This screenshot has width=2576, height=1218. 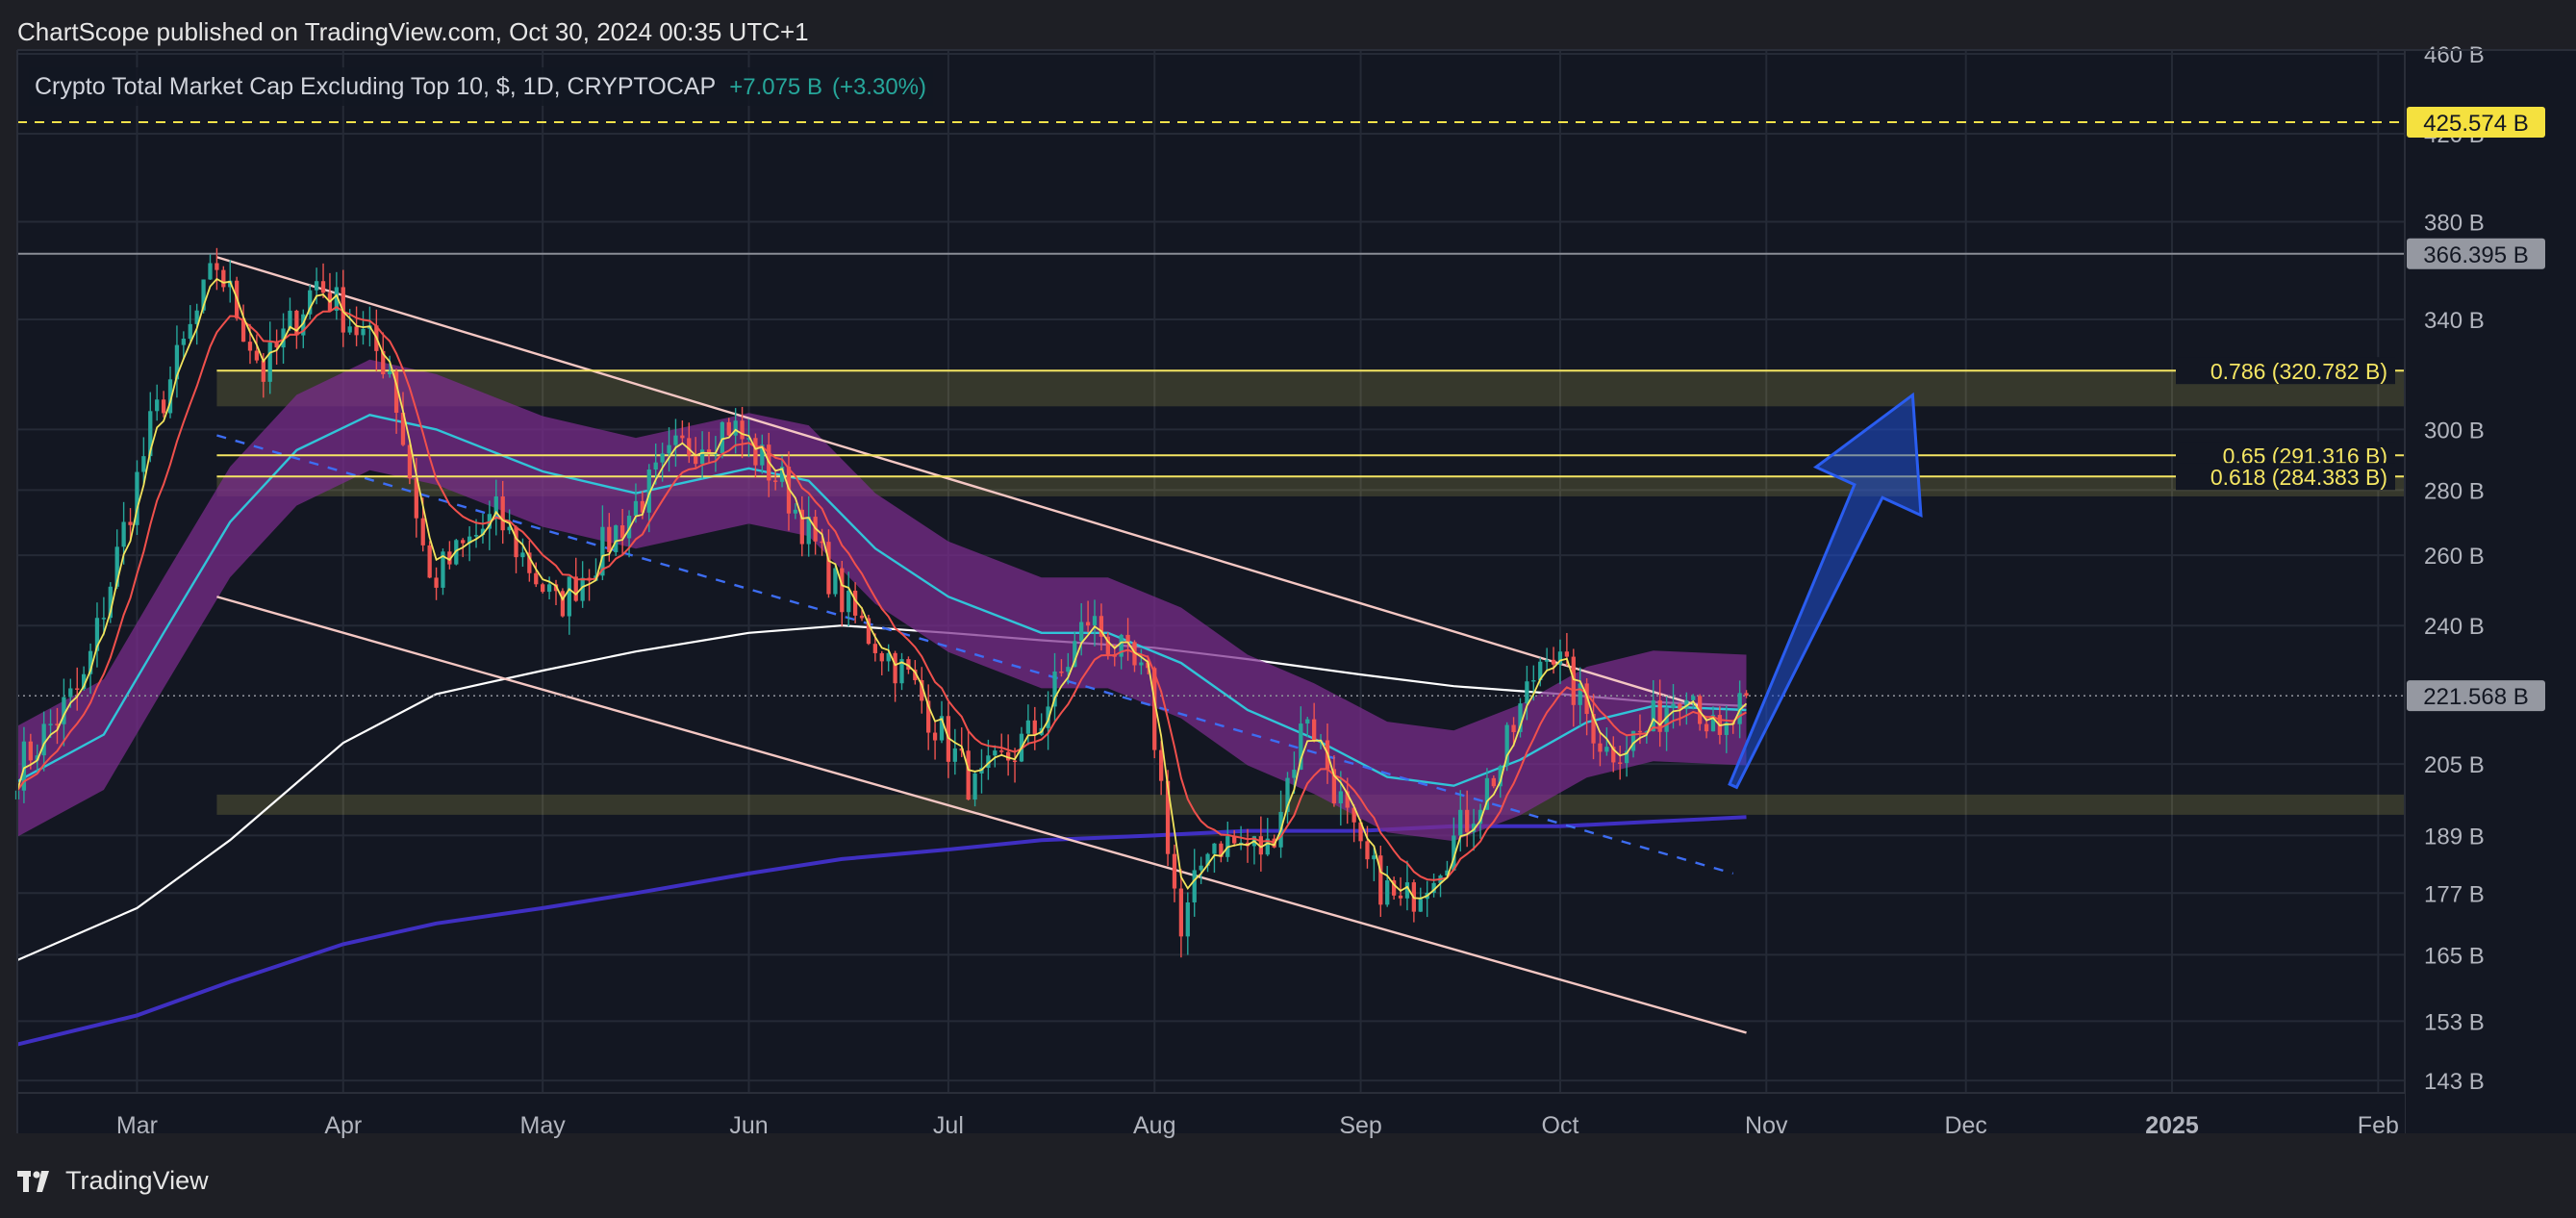 What do you see at coordinates (2455, 557) in the screenshot?
I see `y-tick-label: 260 B` at bounding box center [2455, 557].